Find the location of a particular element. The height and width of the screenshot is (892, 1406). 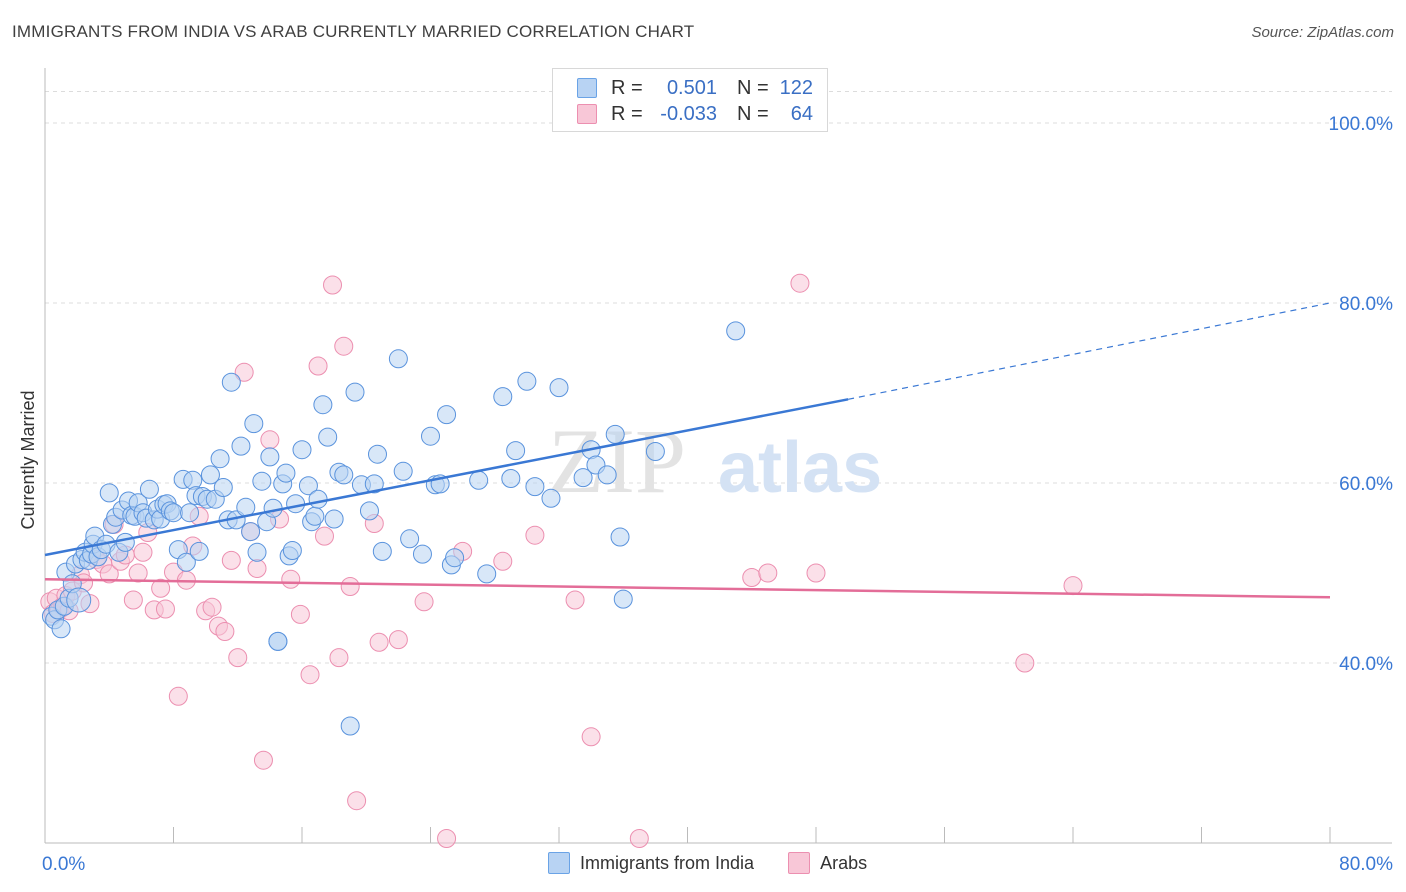

y-axis-label: Currently Married is located at coordinates (28, 459).